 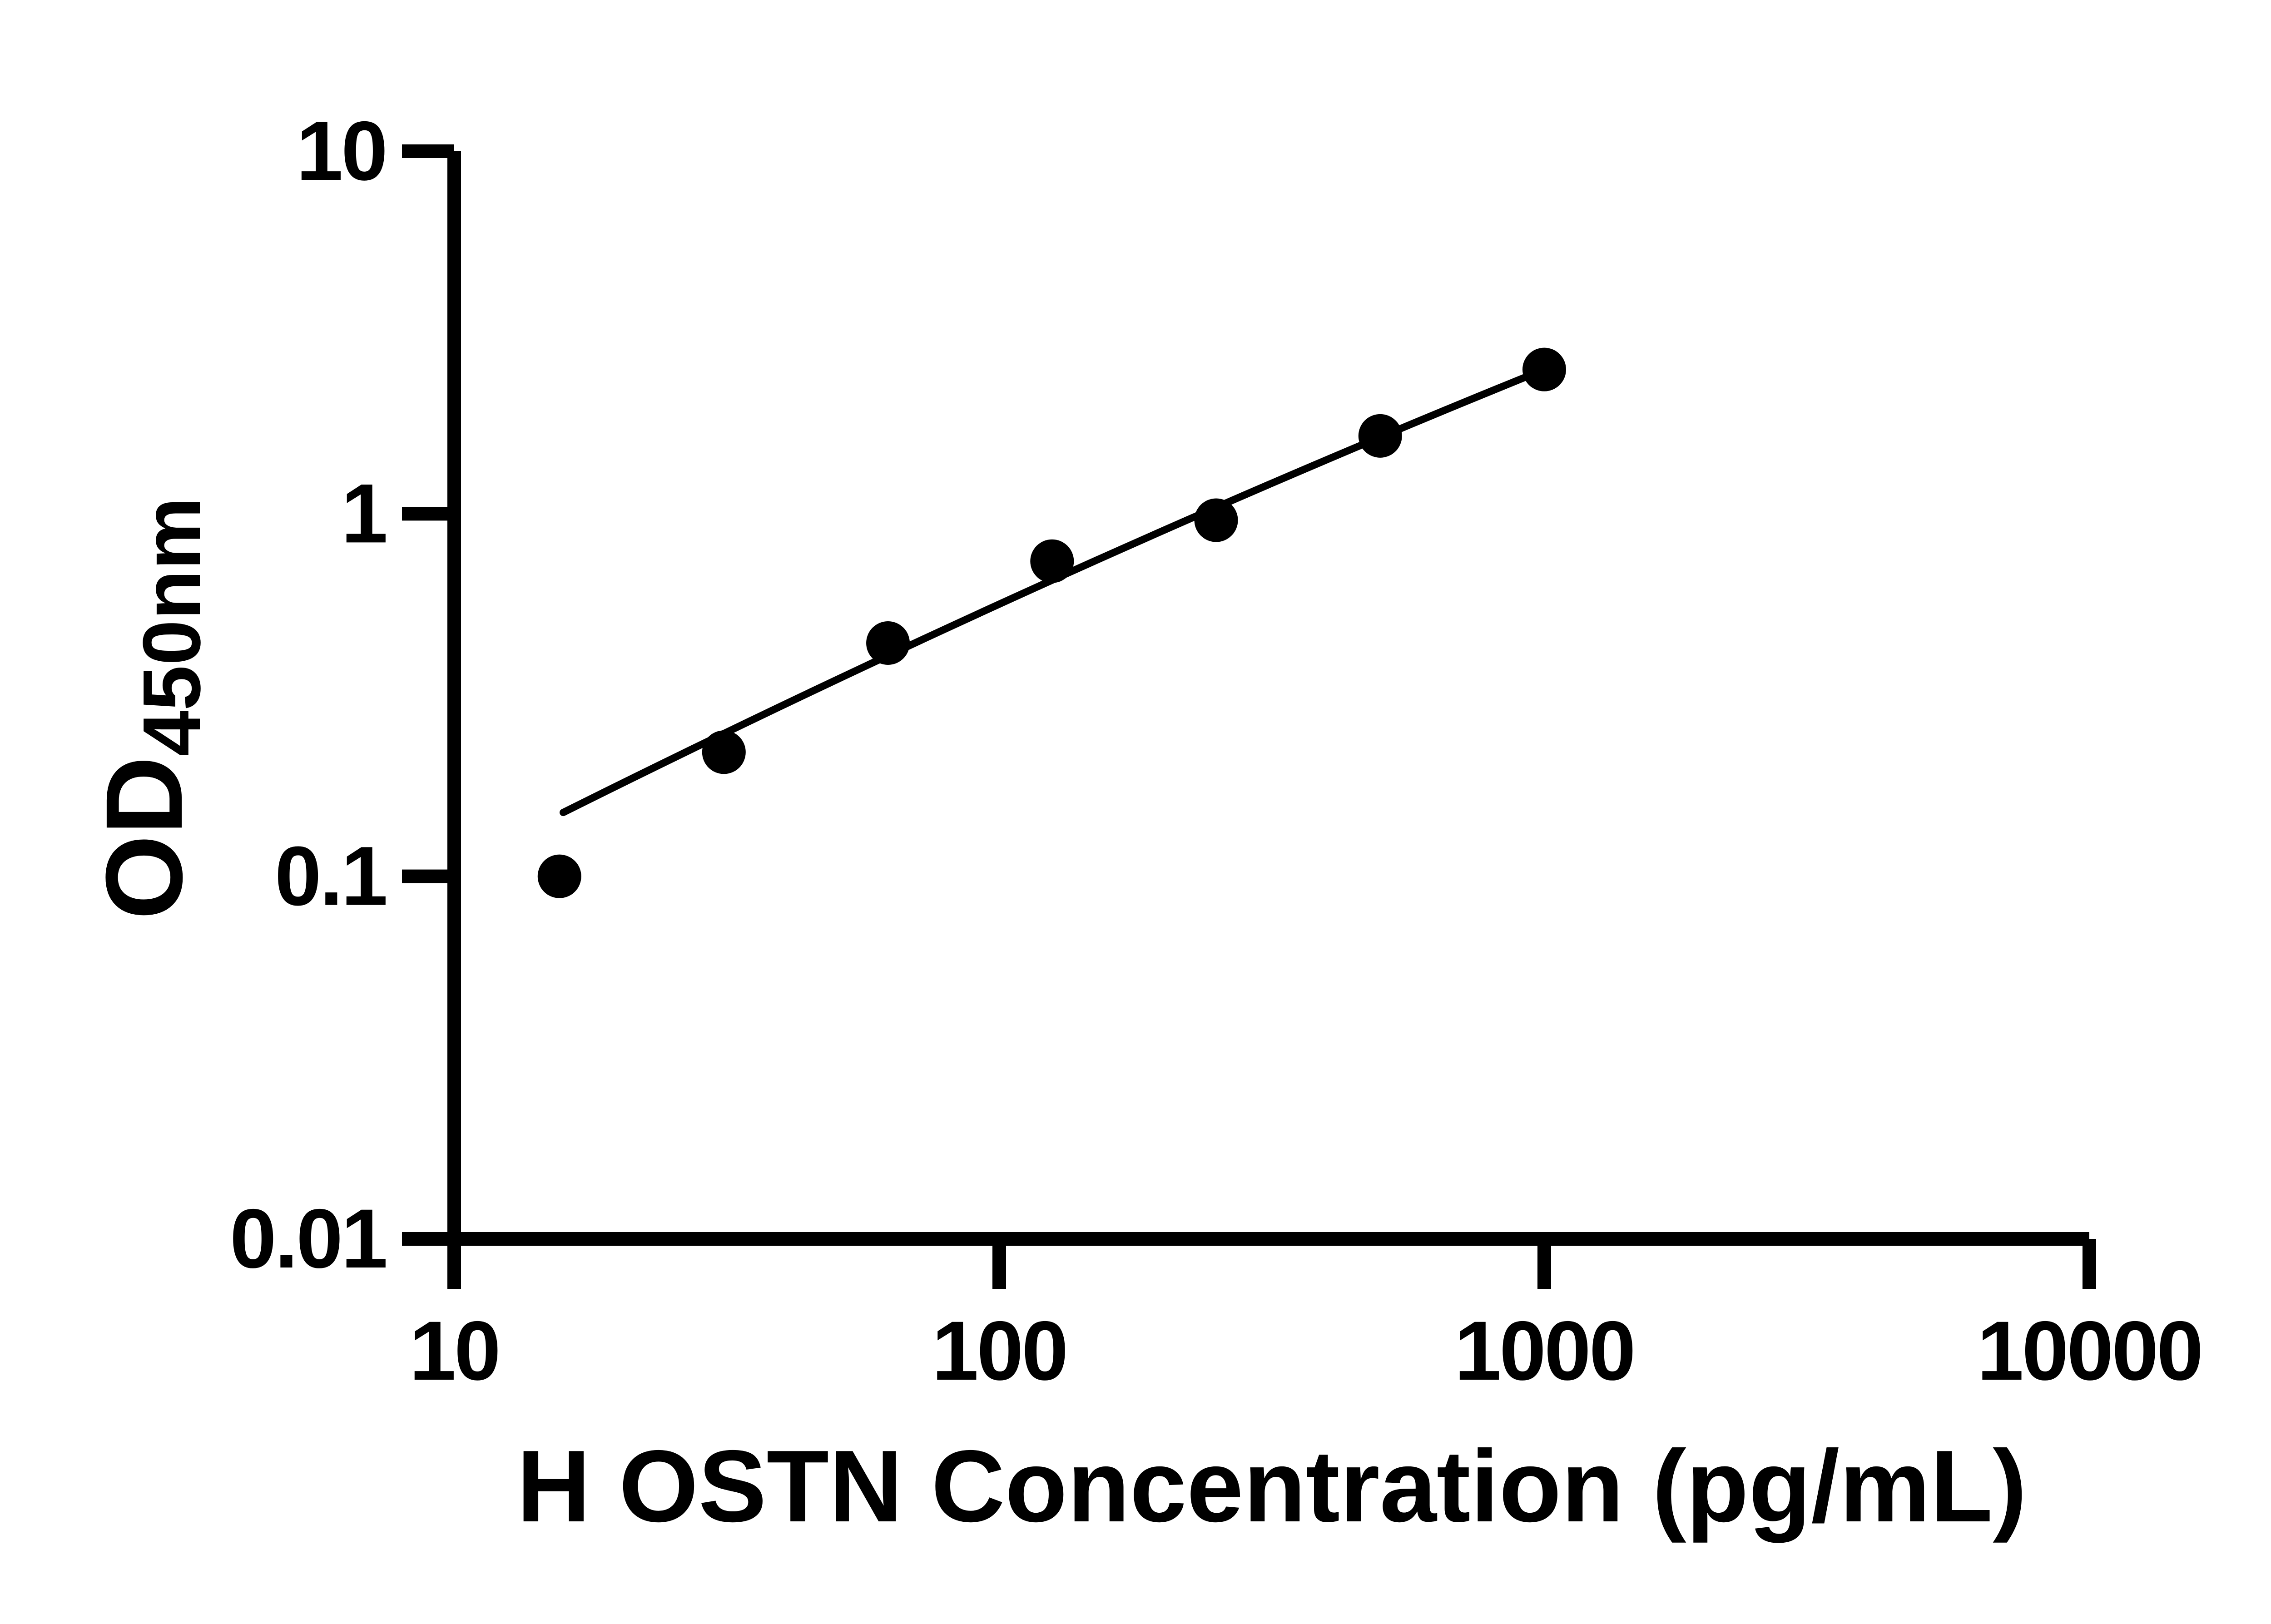 What do you see at coordinates (308, 1239) in the screenshot?
I see `y-tick-label: 0.01` at bounding box center [308, 1239].